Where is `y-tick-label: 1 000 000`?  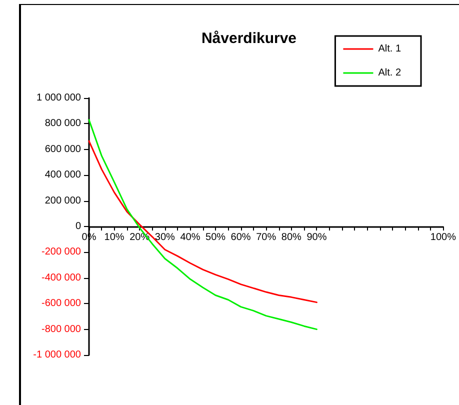 y-tick-label: 1 000 000 is located at coordinates (59, 98).